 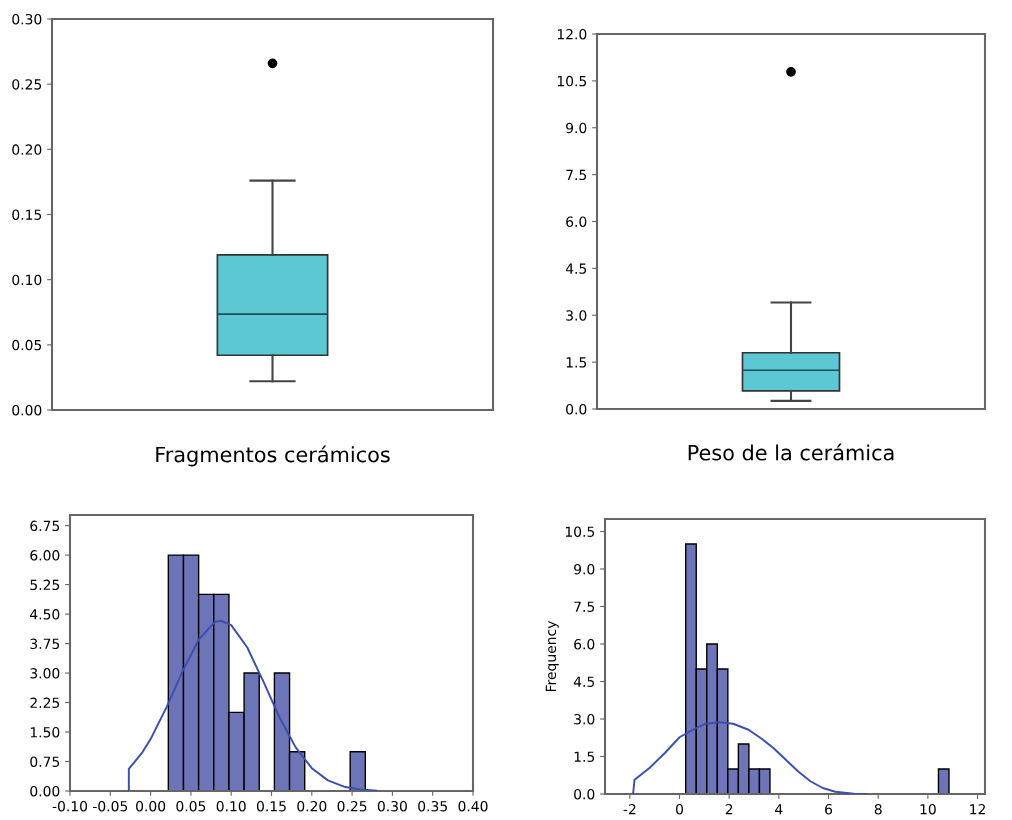 What do you see at coordinates (45, 673) in the screenshot?
I see `y-tick-label: 3.00` at bounding box center [45, 673].